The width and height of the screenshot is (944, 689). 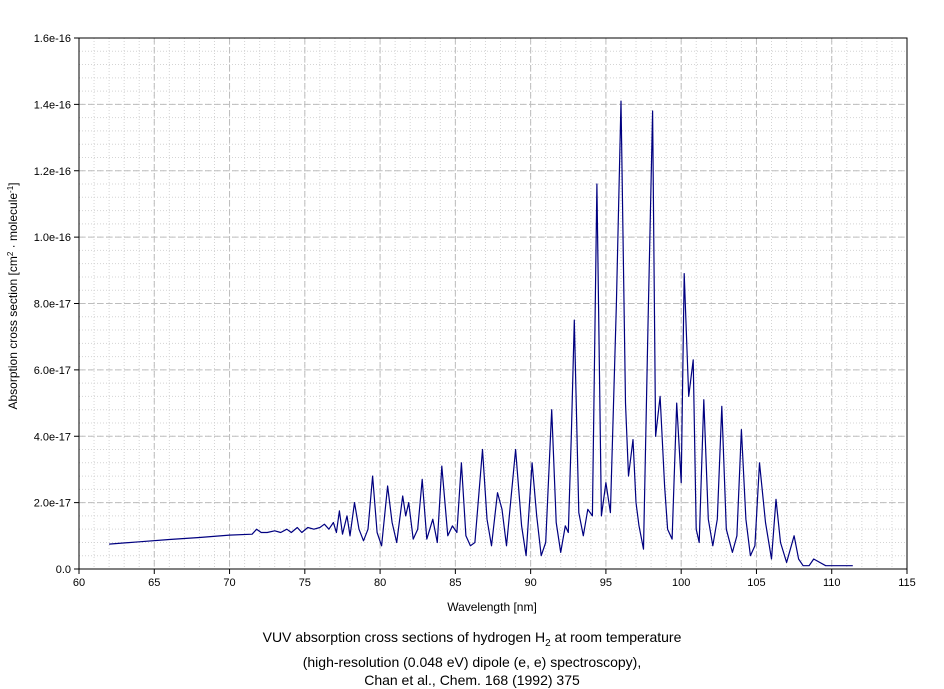 What do you see at coordinates (494, 579) in the screenshot?
I see `x-axis-ticks: 60 65 70 75 80 85 90 95 100 105 110 115` at bounding box center [494, 579].